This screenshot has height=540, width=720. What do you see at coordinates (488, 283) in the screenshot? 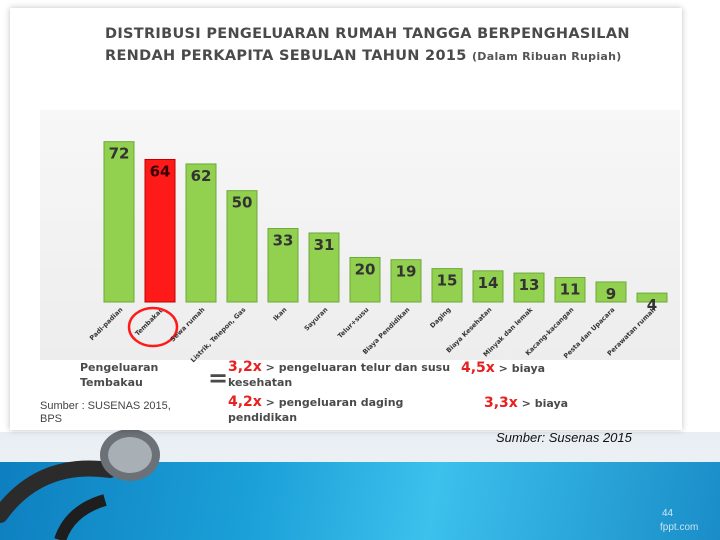
I see `data-label-biaya-kesehatan: 14` at bounding box center [488, 283].